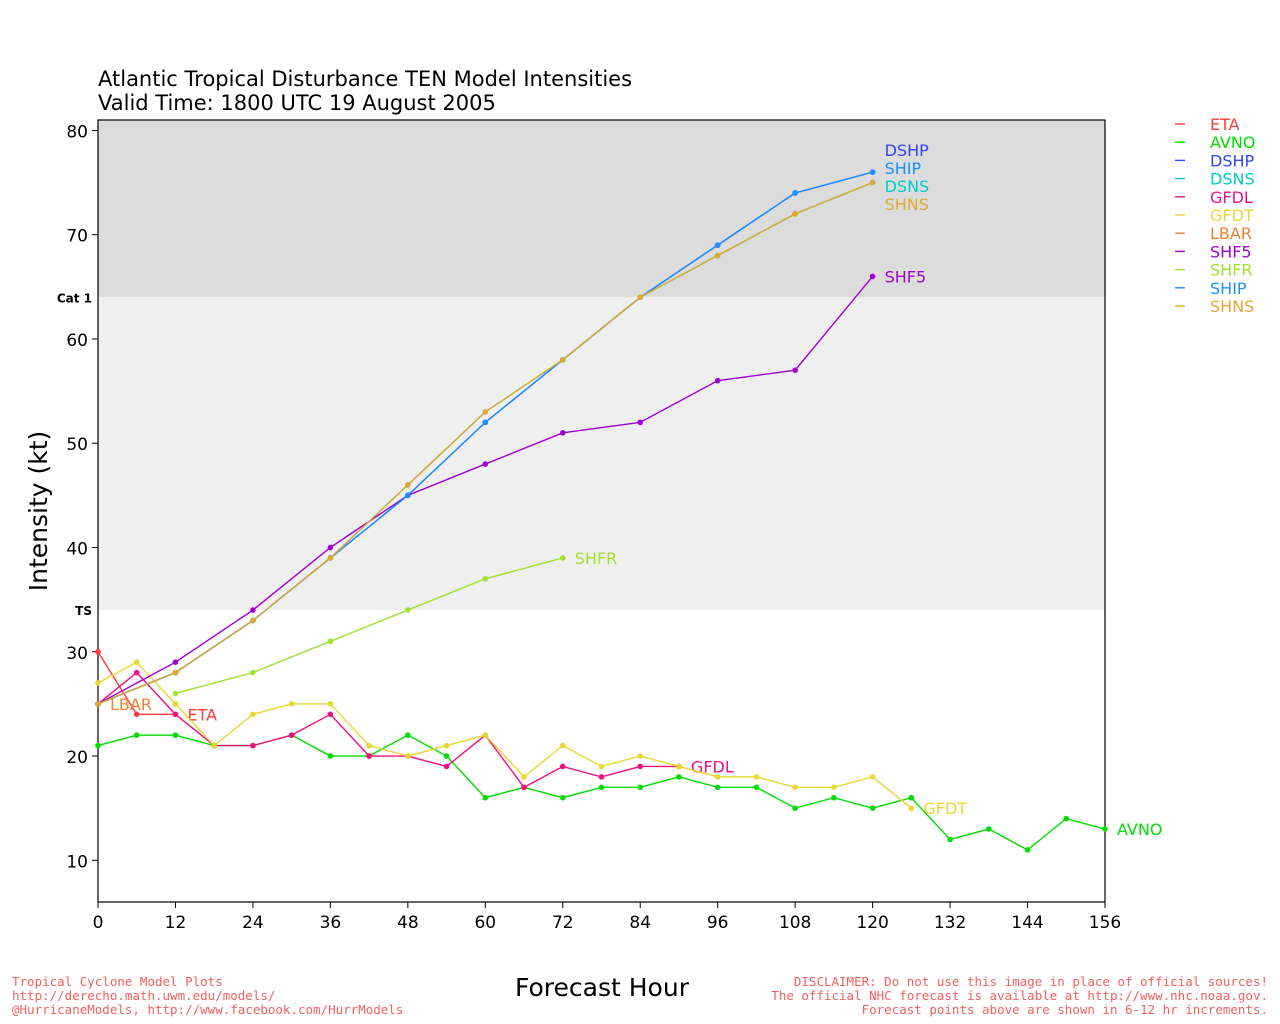  Describe the element at coordinates (1225, 124) in the screenshot. I see `legend-label: ETA` at that location.